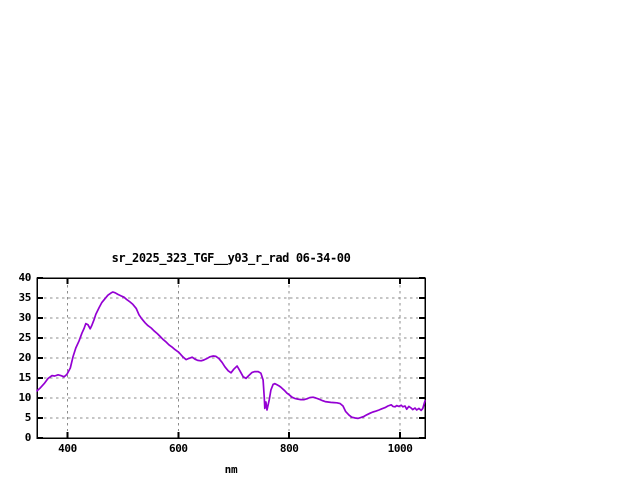 Image resolution: width=640 pixels, height=480 pixels. Describe the element at coordinates (231, 258) in the screenshot. I see `chart-title: sr_2025_323_TGF__y03_r_rad 06-34-00` at that location.